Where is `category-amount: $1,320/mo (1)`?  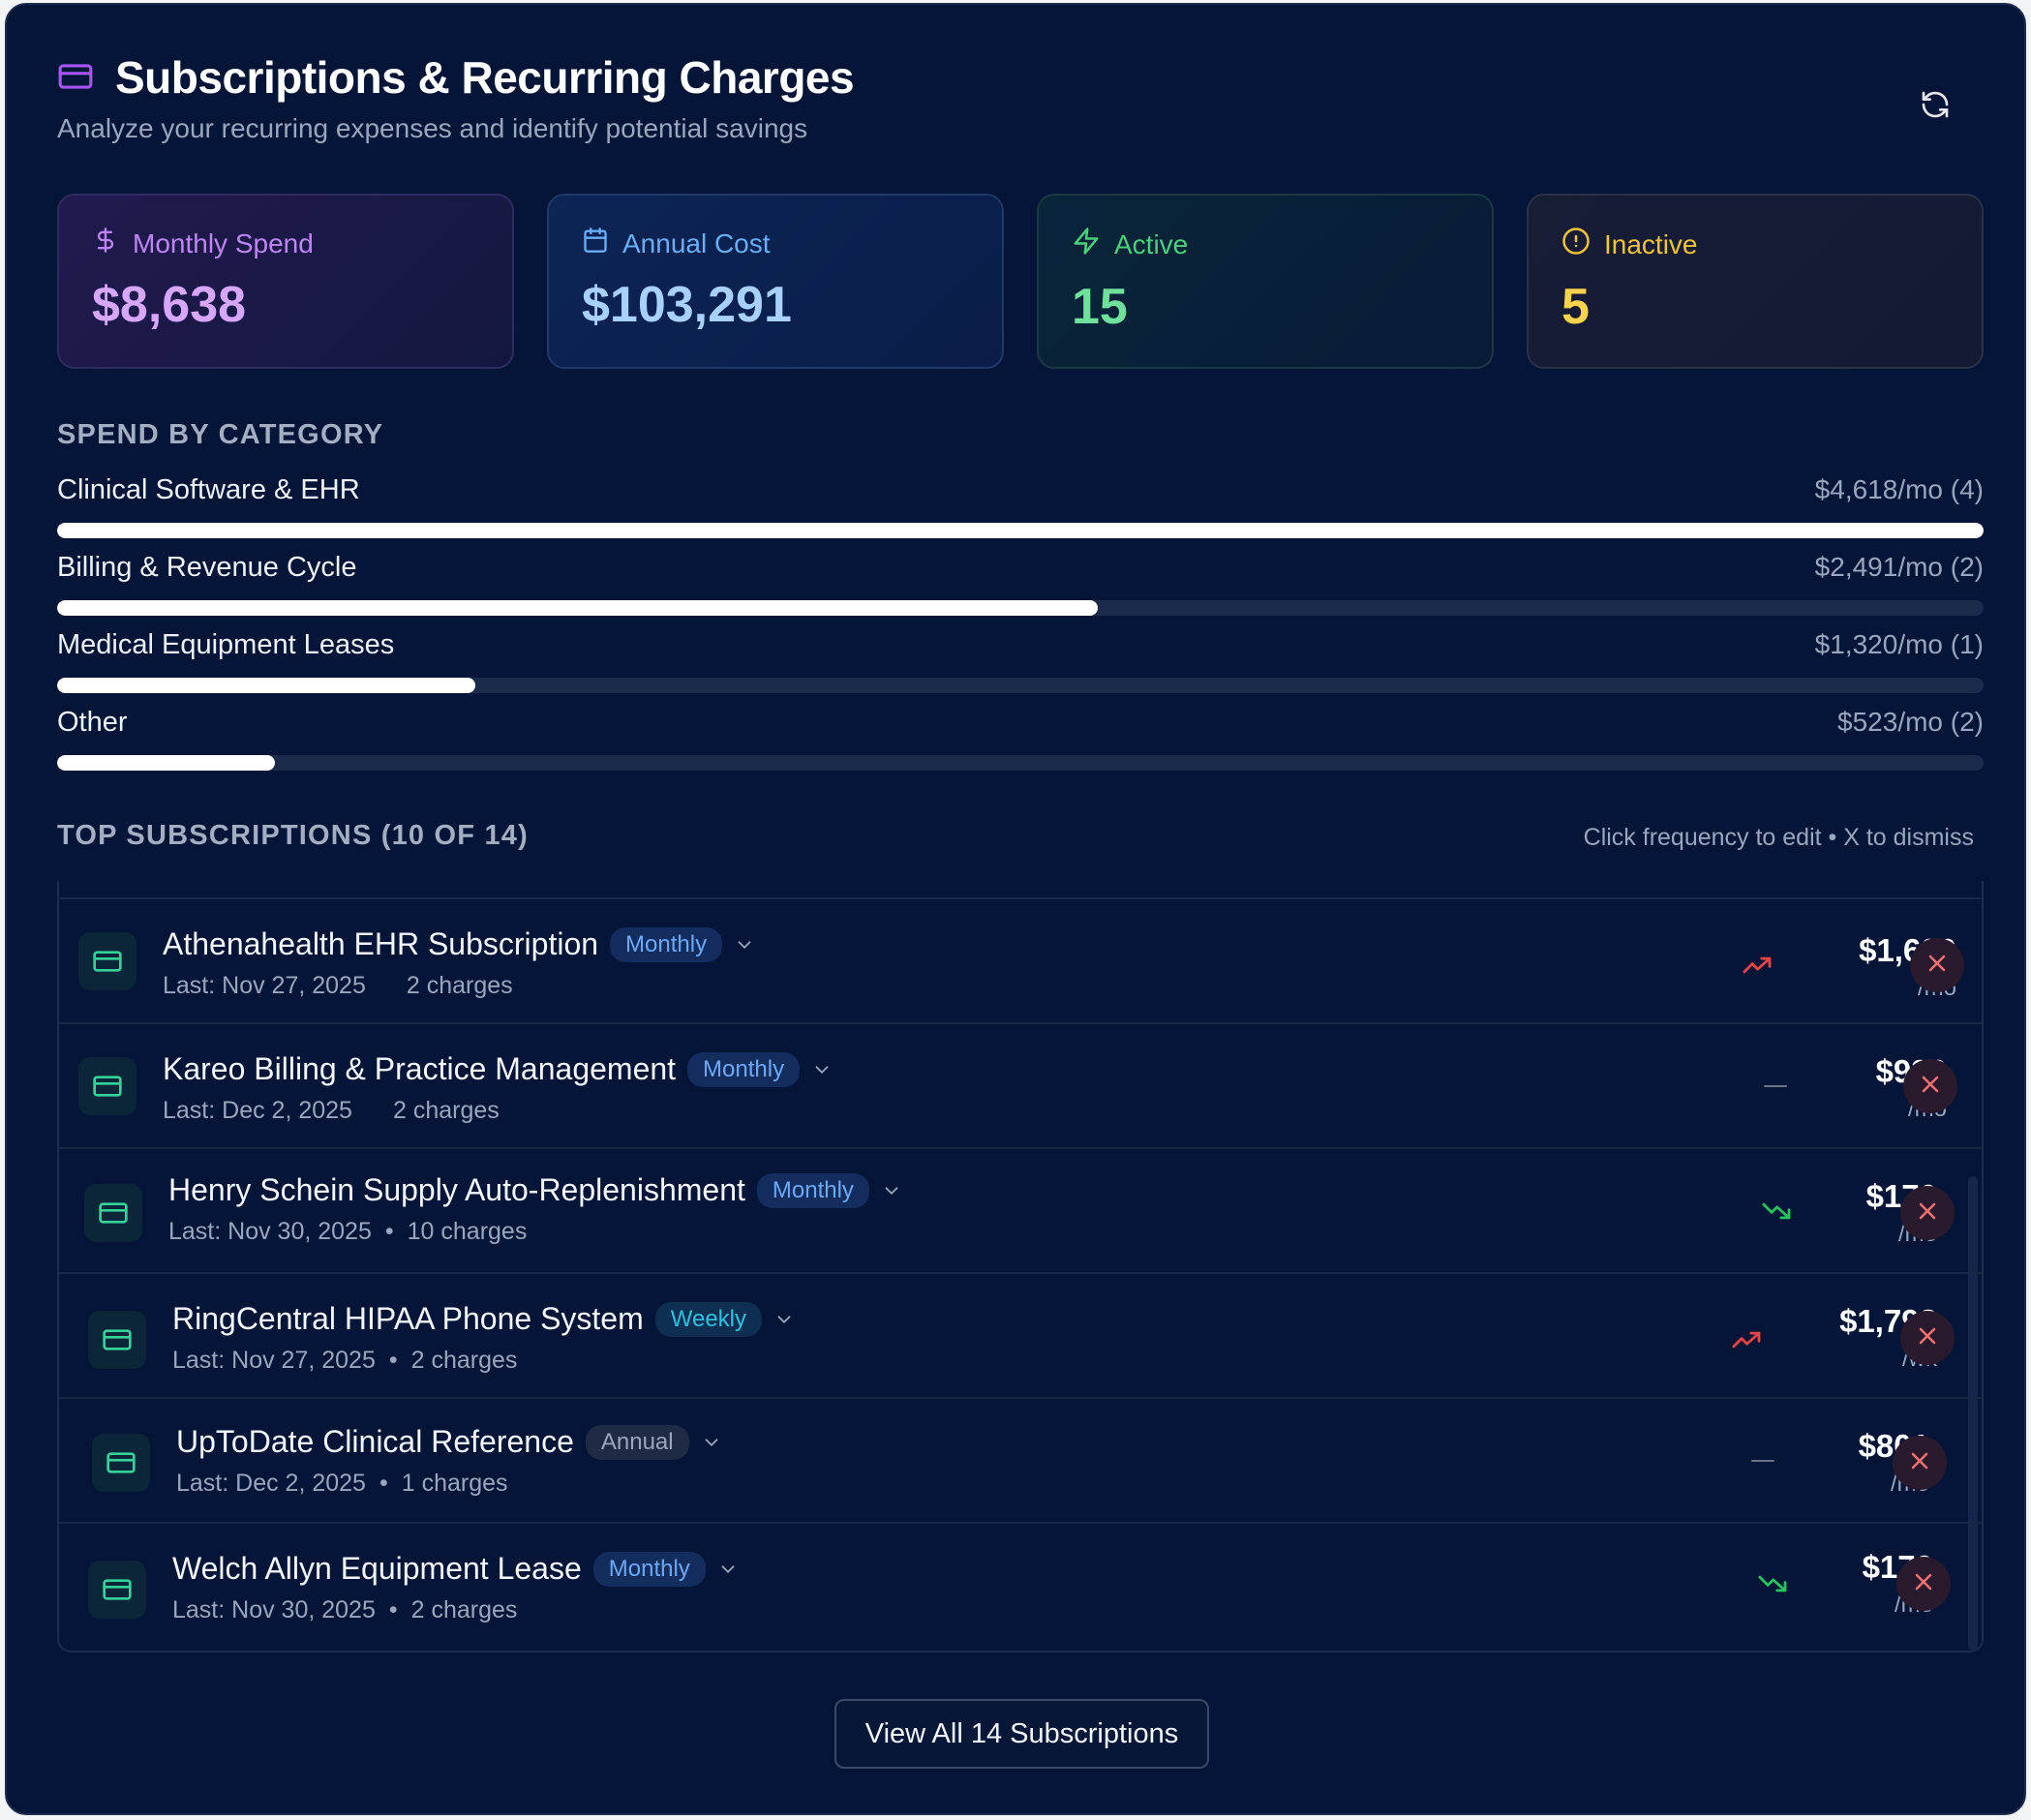
category-amount: $1,320/mo (1) is located at coordinates (1899, 644).